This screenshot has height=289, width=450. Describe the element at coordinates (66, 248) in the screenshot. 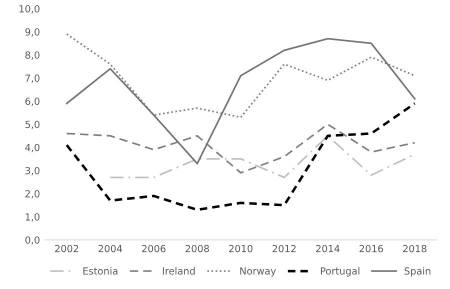

I see `x-tick-label: 2002` at that location.